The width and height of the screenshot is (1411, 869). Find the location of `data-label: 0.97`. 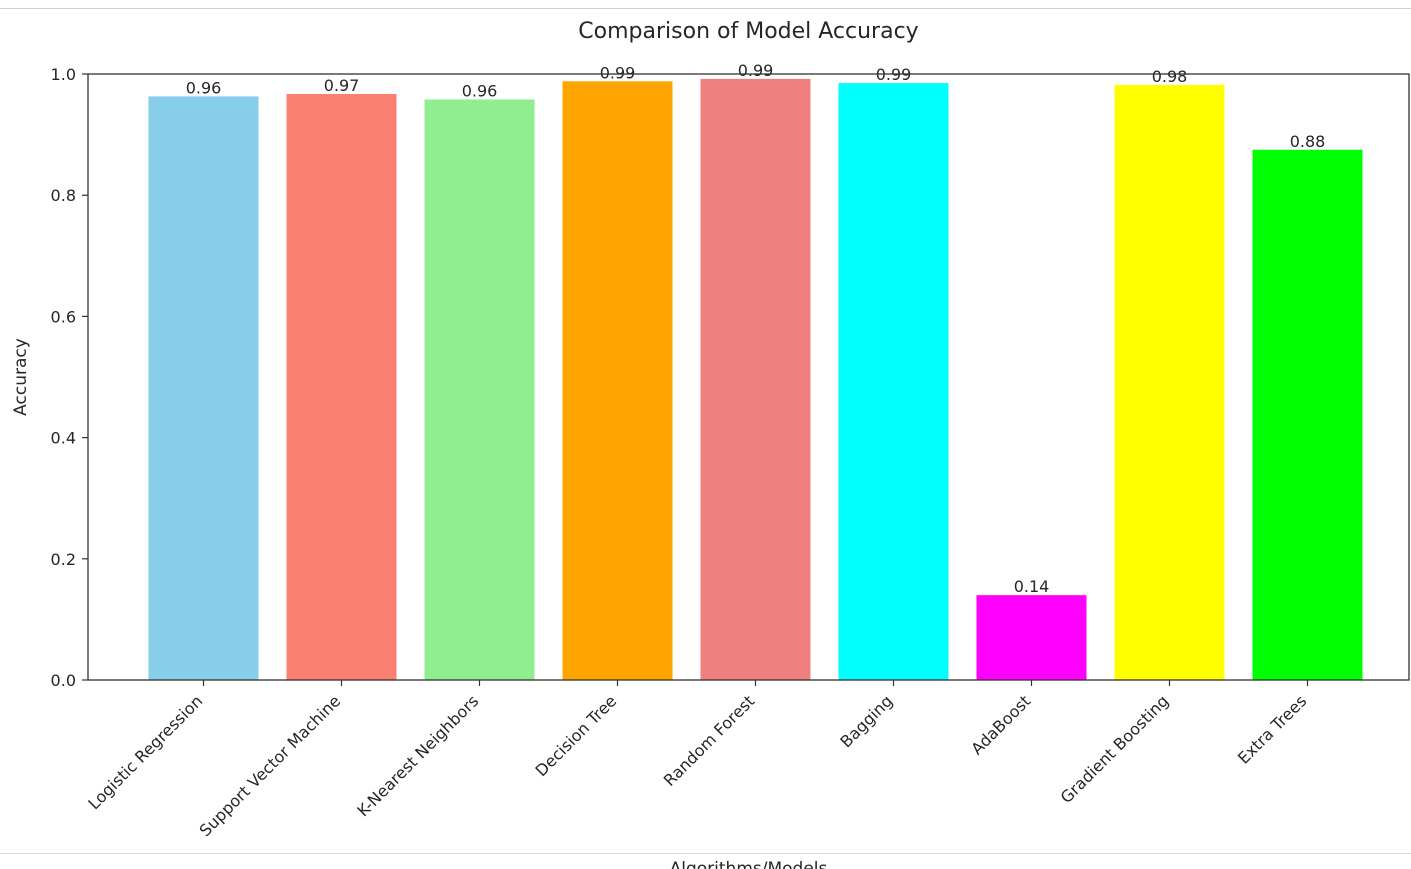

data-label: 0.97 is located at coordinates (342, 85).